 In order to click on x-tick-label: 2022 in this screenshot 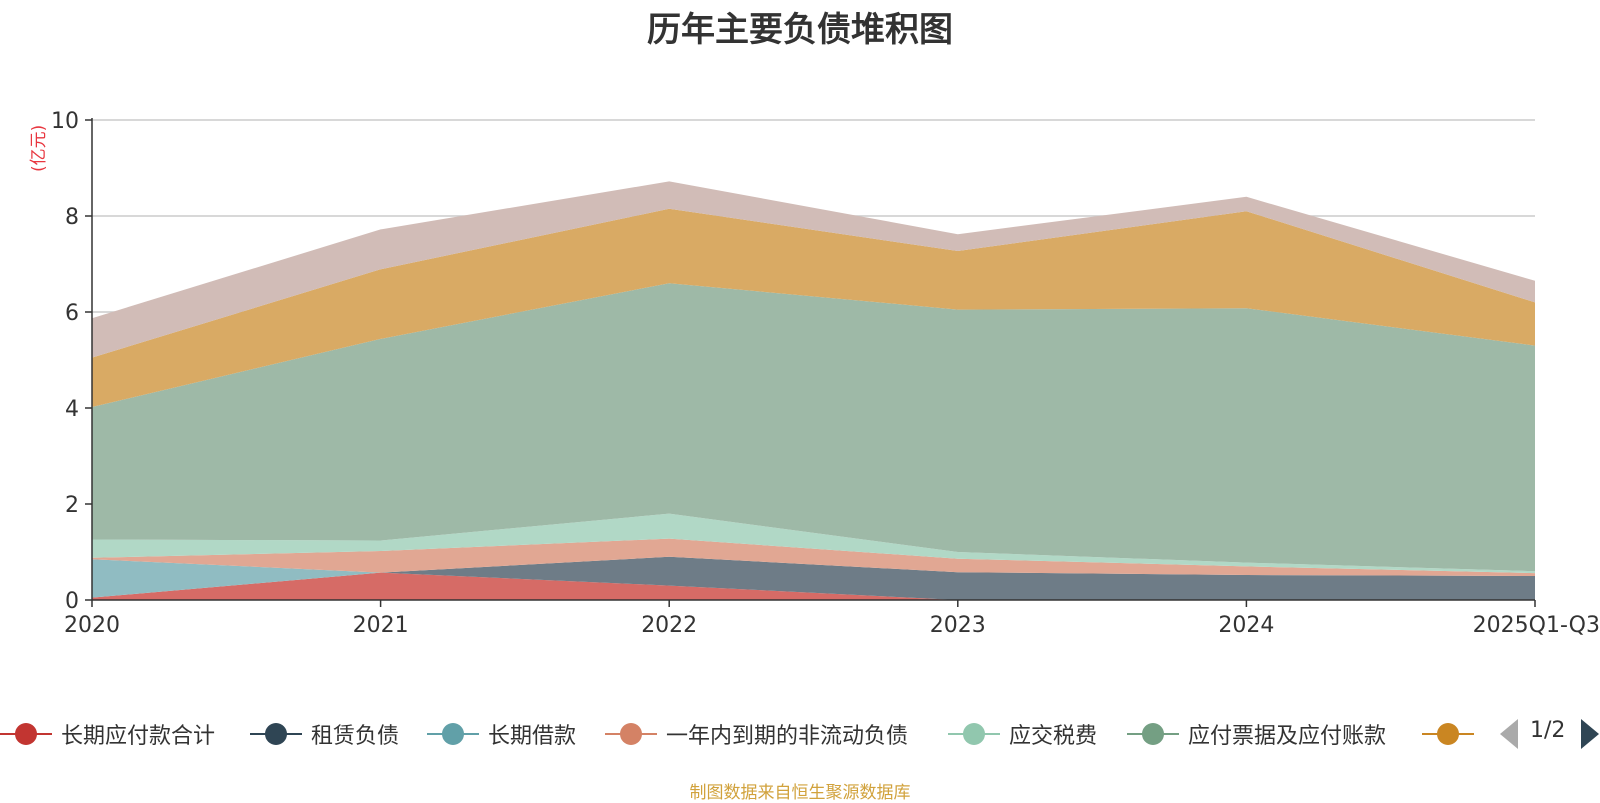, I will do `click(669, 625)`.